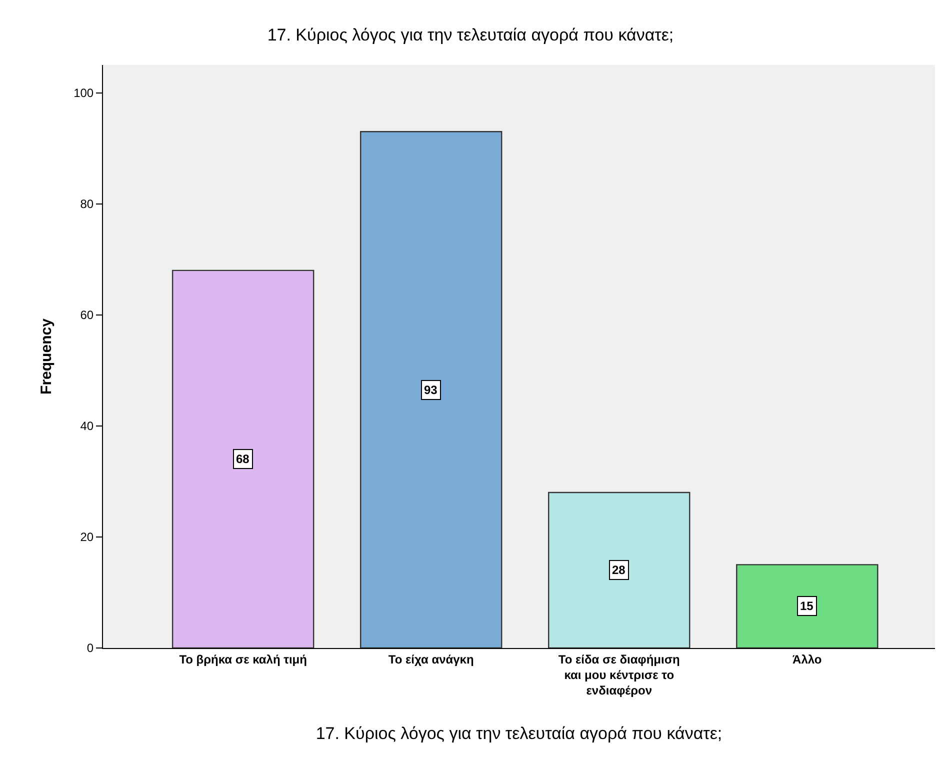  I want to click on data-label: 93, so click(431, 390).